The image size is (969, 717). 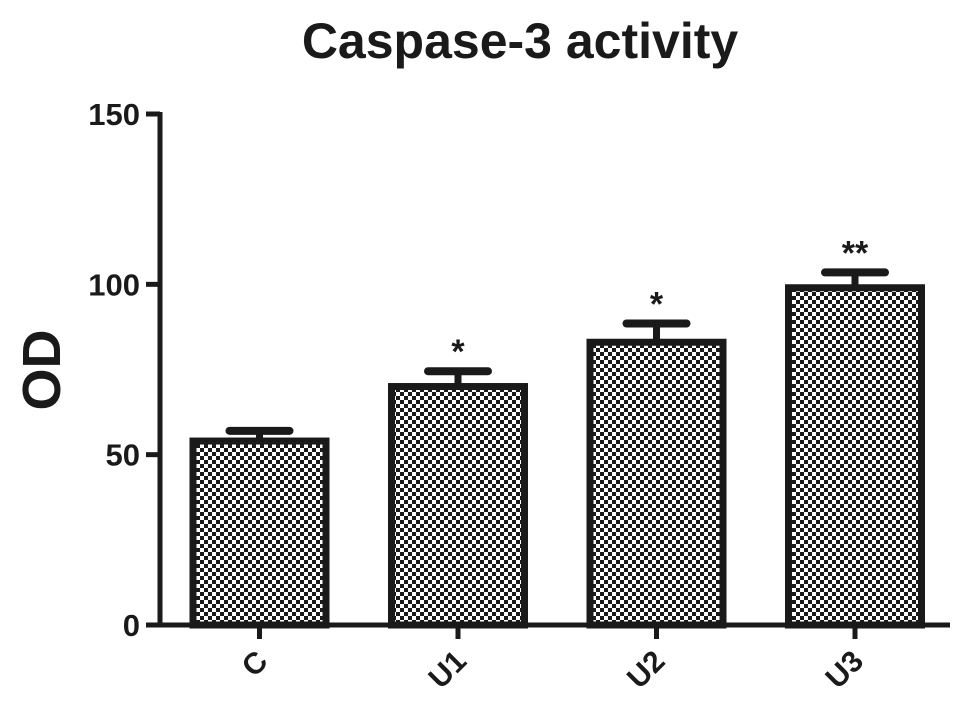 I want to click on bar-u1, so click(x=458, y=506).